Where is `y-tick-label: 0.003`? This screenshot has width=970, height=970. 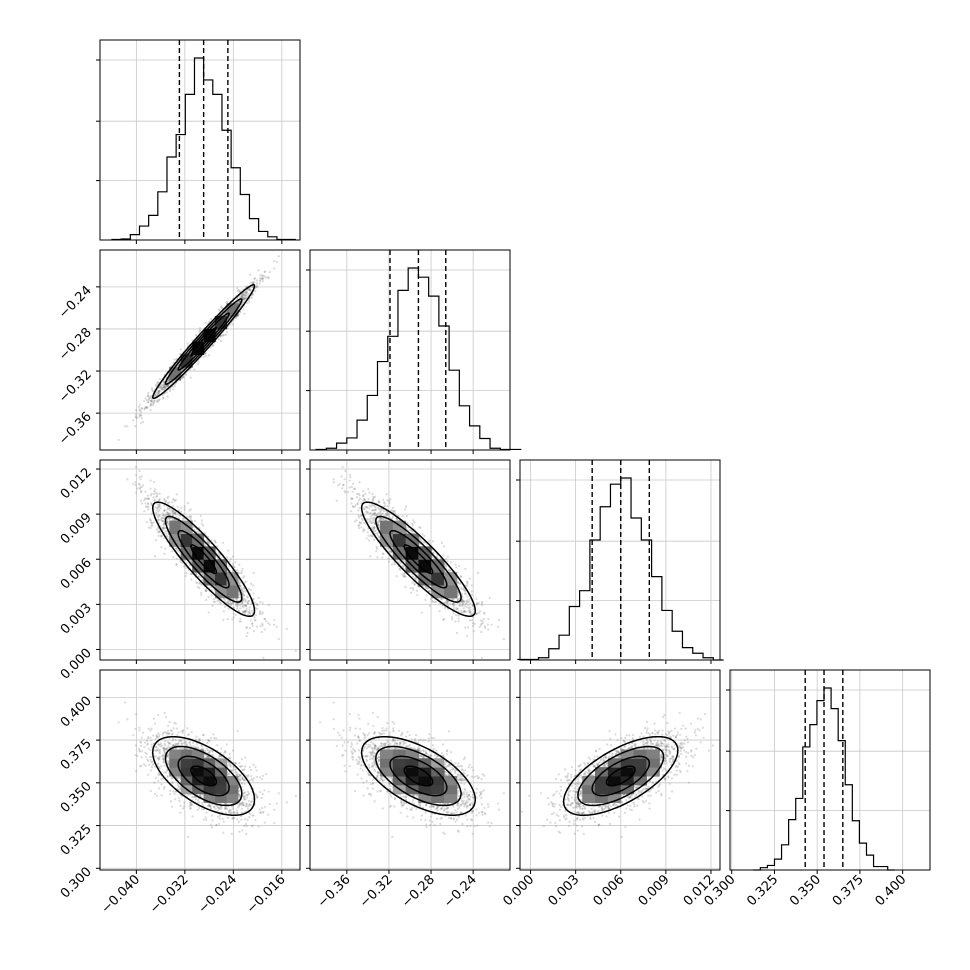
y-tick-label: 0.003 is located at coordinates (76, 619).